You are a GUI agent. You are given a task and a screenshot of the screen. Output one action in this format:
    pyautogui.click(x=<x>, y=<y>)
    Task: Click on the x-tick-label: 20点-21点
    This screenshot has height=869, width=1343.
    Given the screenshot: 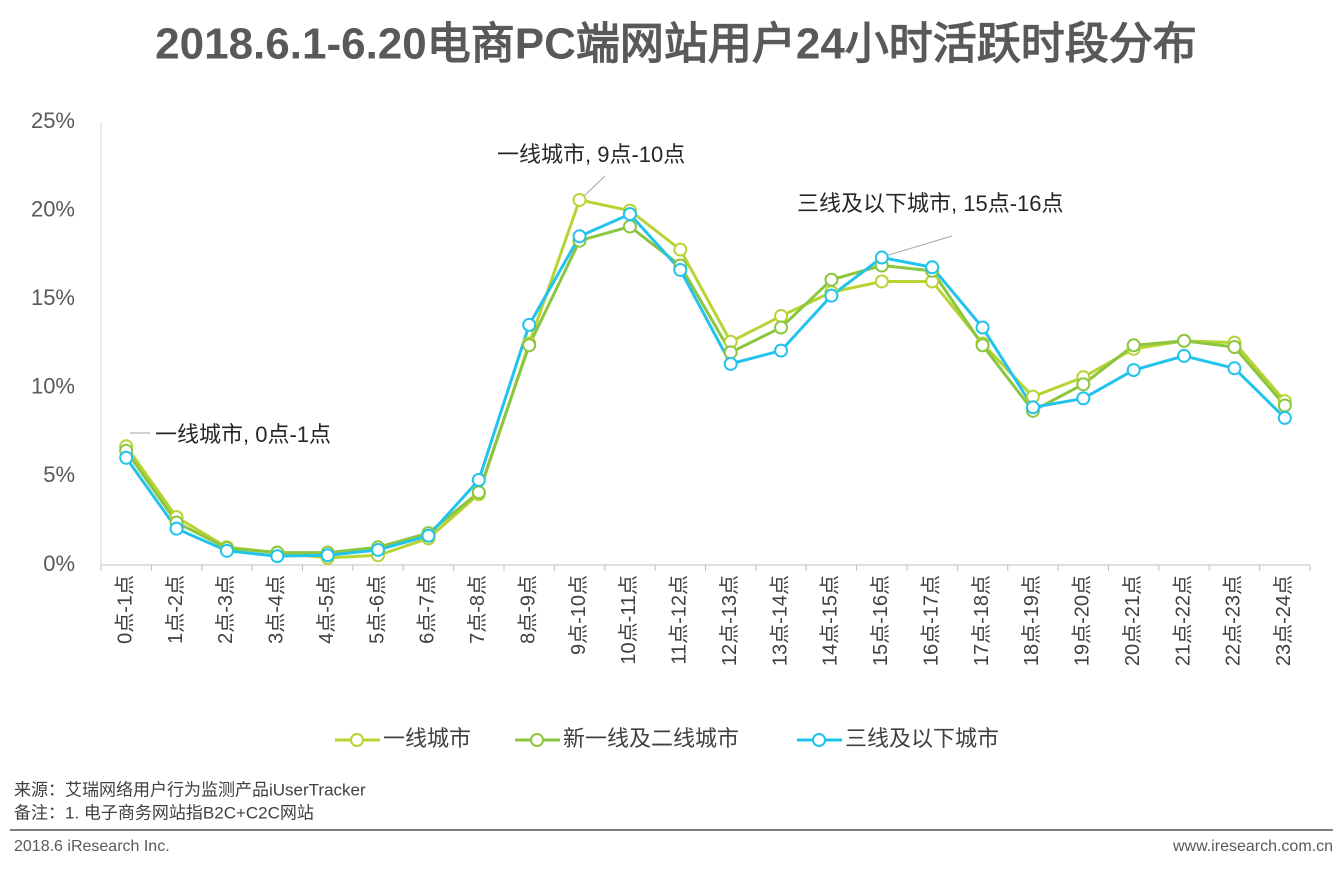 What is the action you would take?
    pyautogui.click(x=1132, y=620)
    